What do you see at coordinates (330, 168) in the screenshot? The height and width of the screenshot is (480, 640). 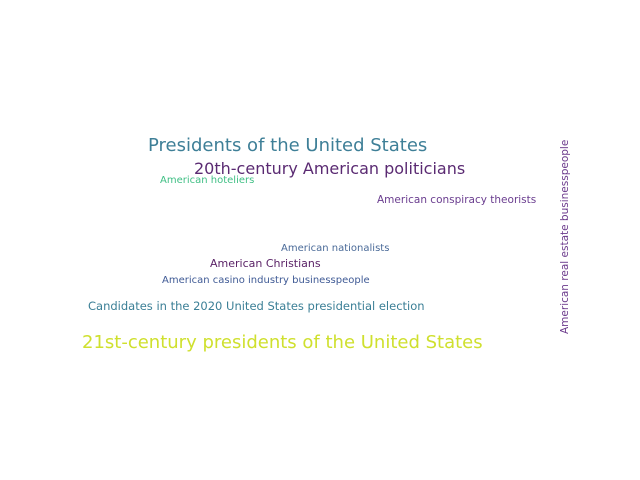 I see `word-20th-century-american-politicians: 20th-century American politicians` at bounding box center [330, 168].